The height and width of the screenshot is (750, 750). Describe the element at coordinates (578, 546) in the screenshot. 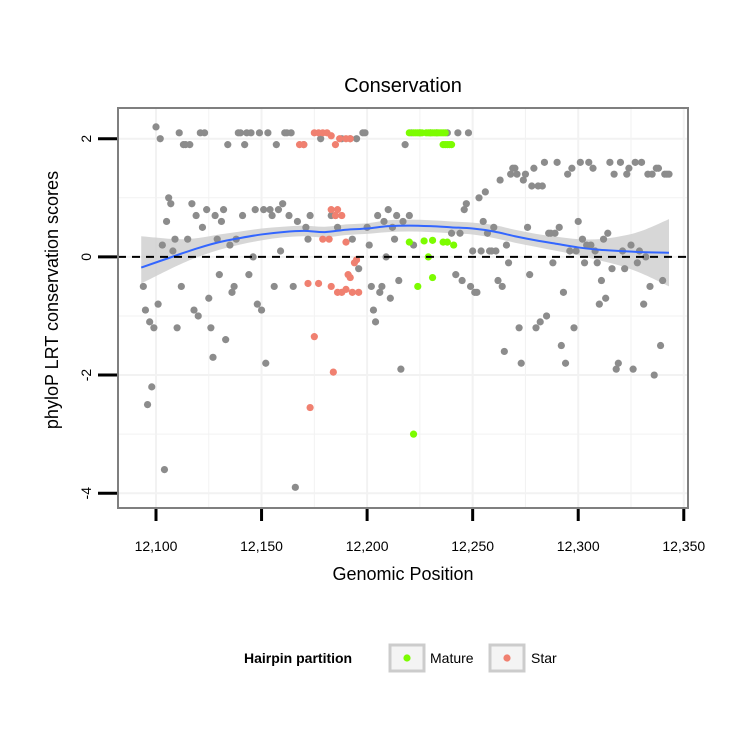

I see `x-tick-label: 12,300` at that location.